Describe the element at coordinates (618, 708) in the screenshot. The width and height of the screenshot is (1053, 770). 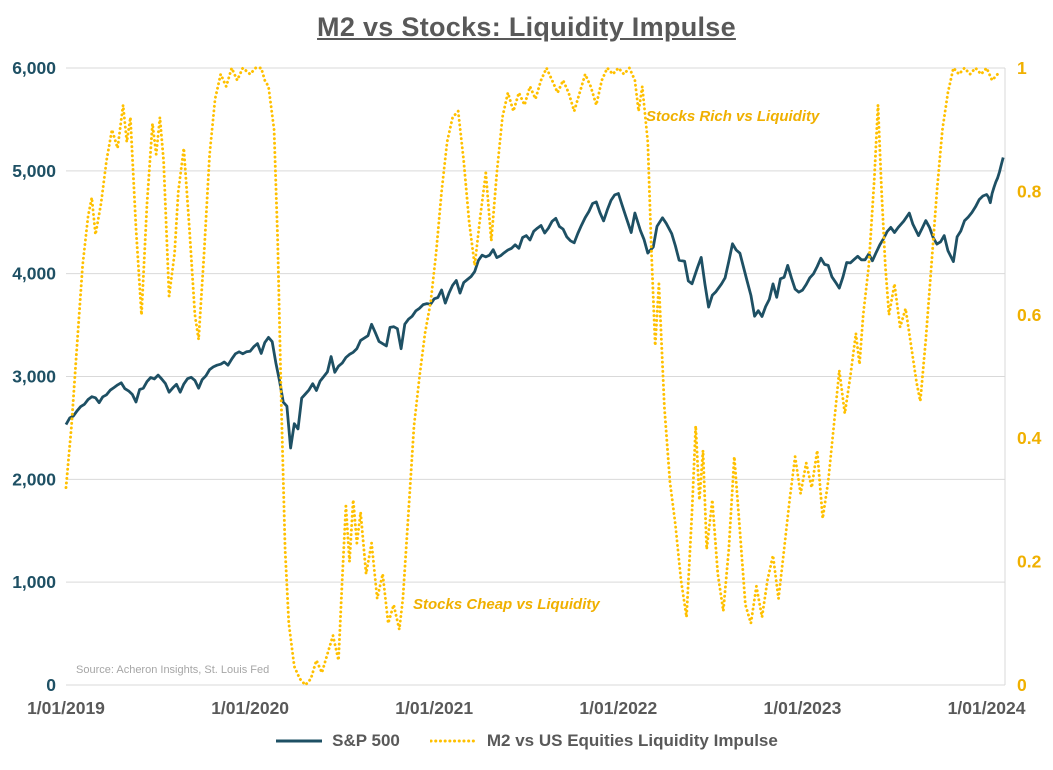
I see `x-axis-tick-label: 1/01/2022` at that location.